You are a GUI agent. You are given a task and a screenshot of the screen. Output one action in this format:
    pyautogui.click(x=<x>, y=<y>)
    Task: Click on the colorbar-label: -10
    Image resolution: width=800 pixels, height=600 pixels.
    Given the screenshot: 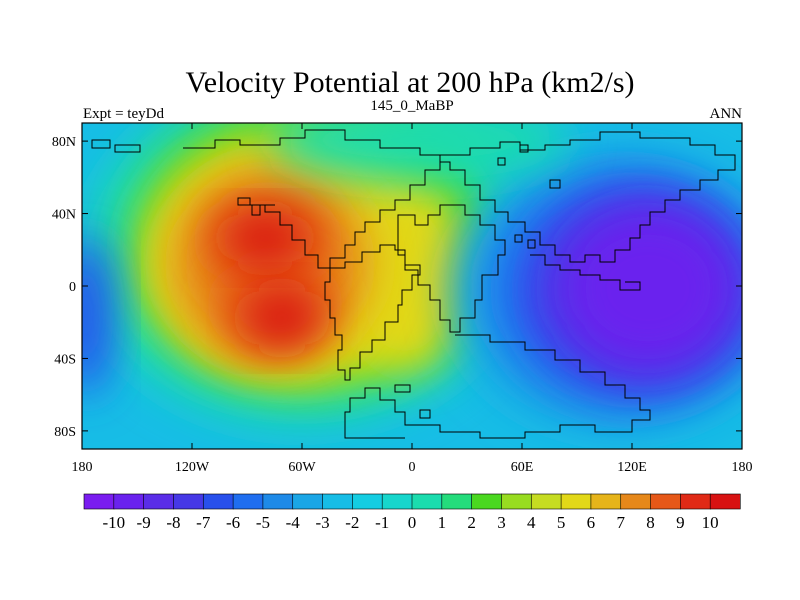 What is the action you would take?
    pyautogui.click(x=113, y=522)
    